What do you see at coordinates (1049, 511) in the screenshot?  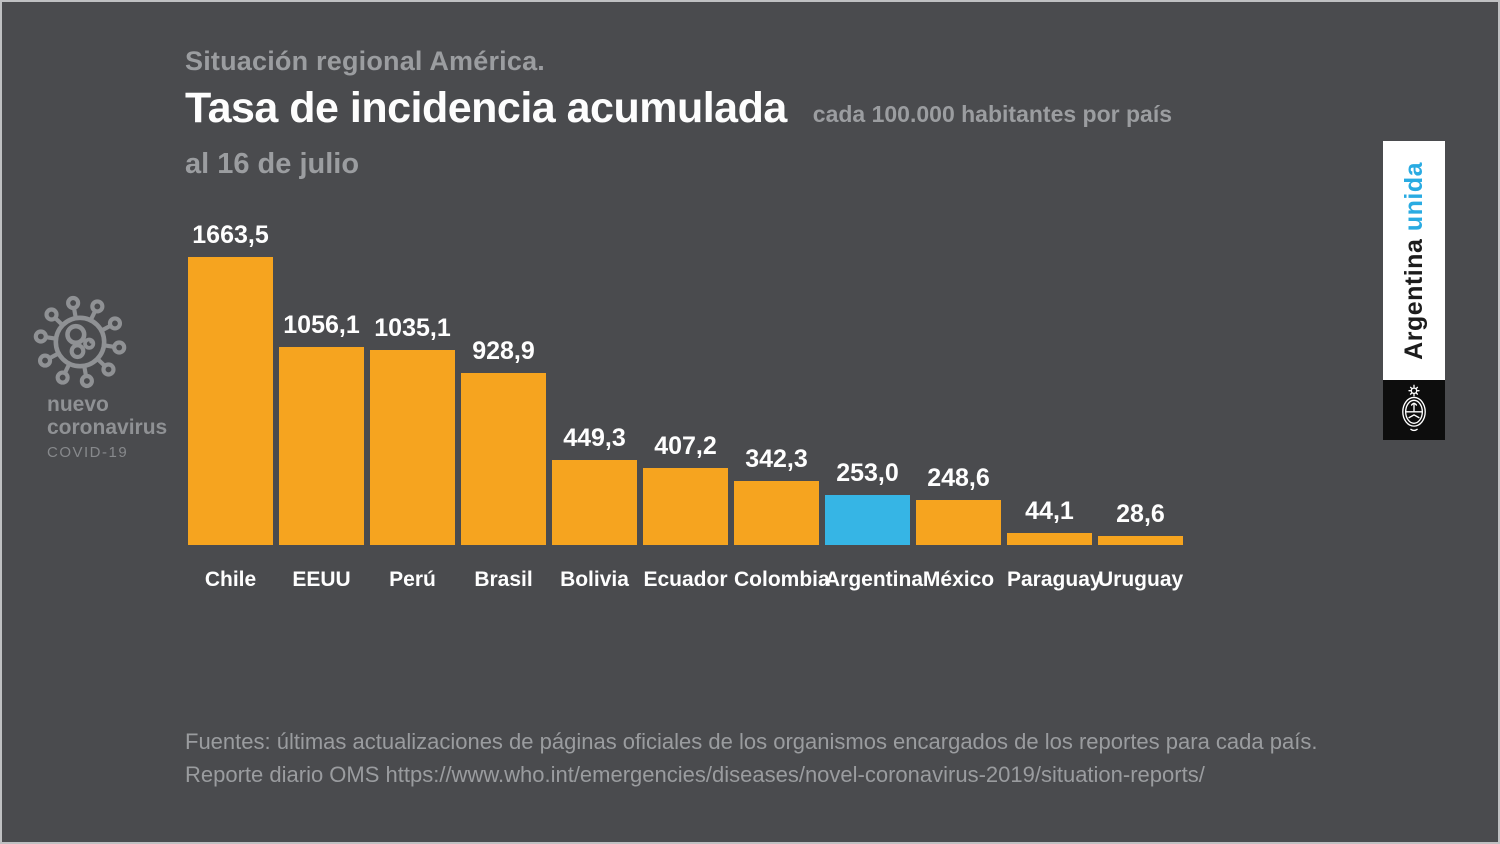 I see `bar-value-label-paraguay: 44,1` at bounding box center [1049, 511].